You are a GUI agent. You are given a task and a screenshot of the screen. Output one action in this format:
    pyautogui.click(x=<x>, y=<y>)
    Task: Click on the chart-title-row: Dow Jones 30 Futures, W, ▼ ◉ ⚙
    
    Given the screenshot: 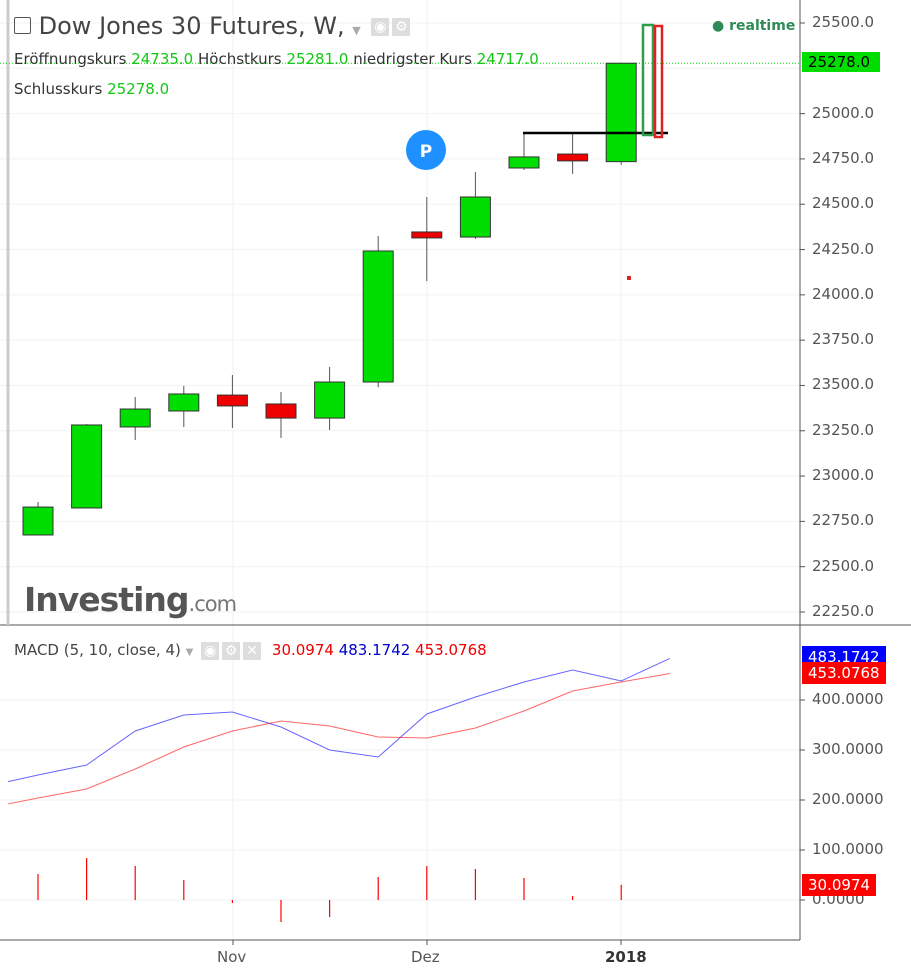 What is the action you would take?
    pyautogui.click(x=212, y=26)
    